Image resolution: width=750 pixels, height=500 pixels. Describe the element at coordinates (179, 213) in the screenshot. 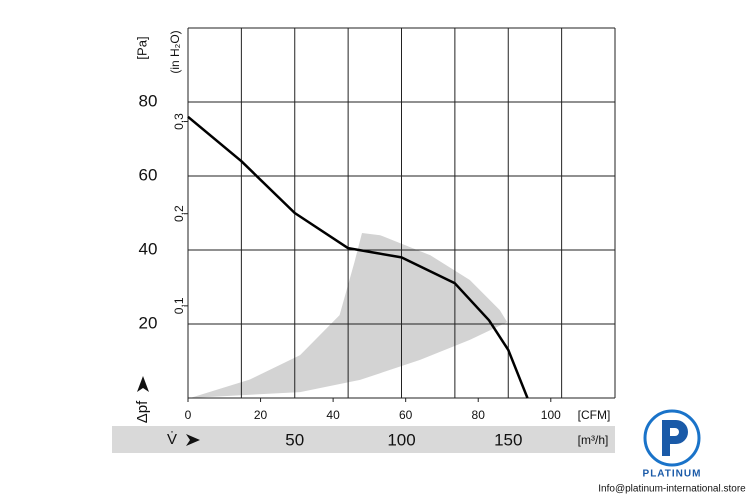

I see `y2-tick-label: 0,2` at that location.